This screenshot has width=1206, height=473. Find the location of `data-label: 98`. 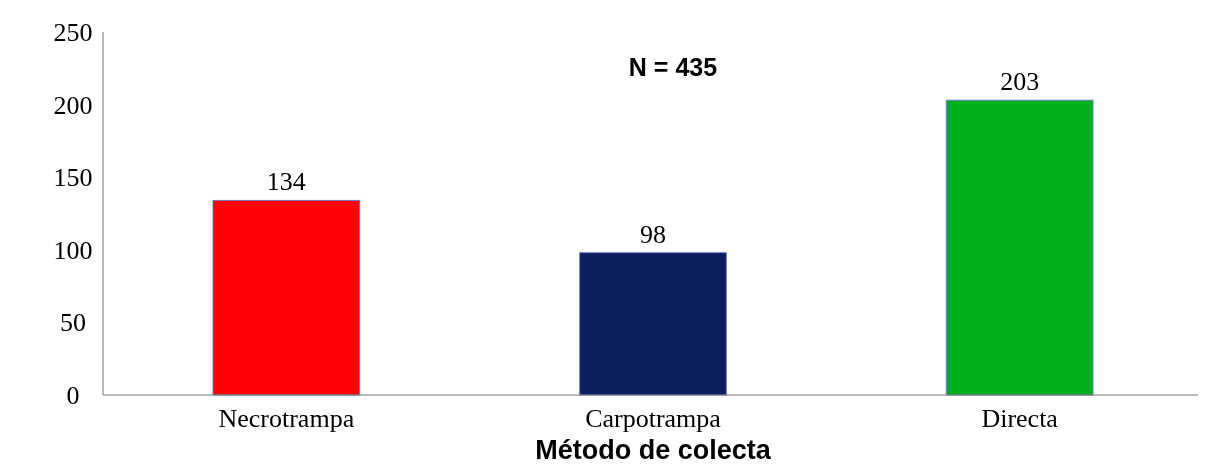

data-label: 98 is located at coordinates (653, 234).